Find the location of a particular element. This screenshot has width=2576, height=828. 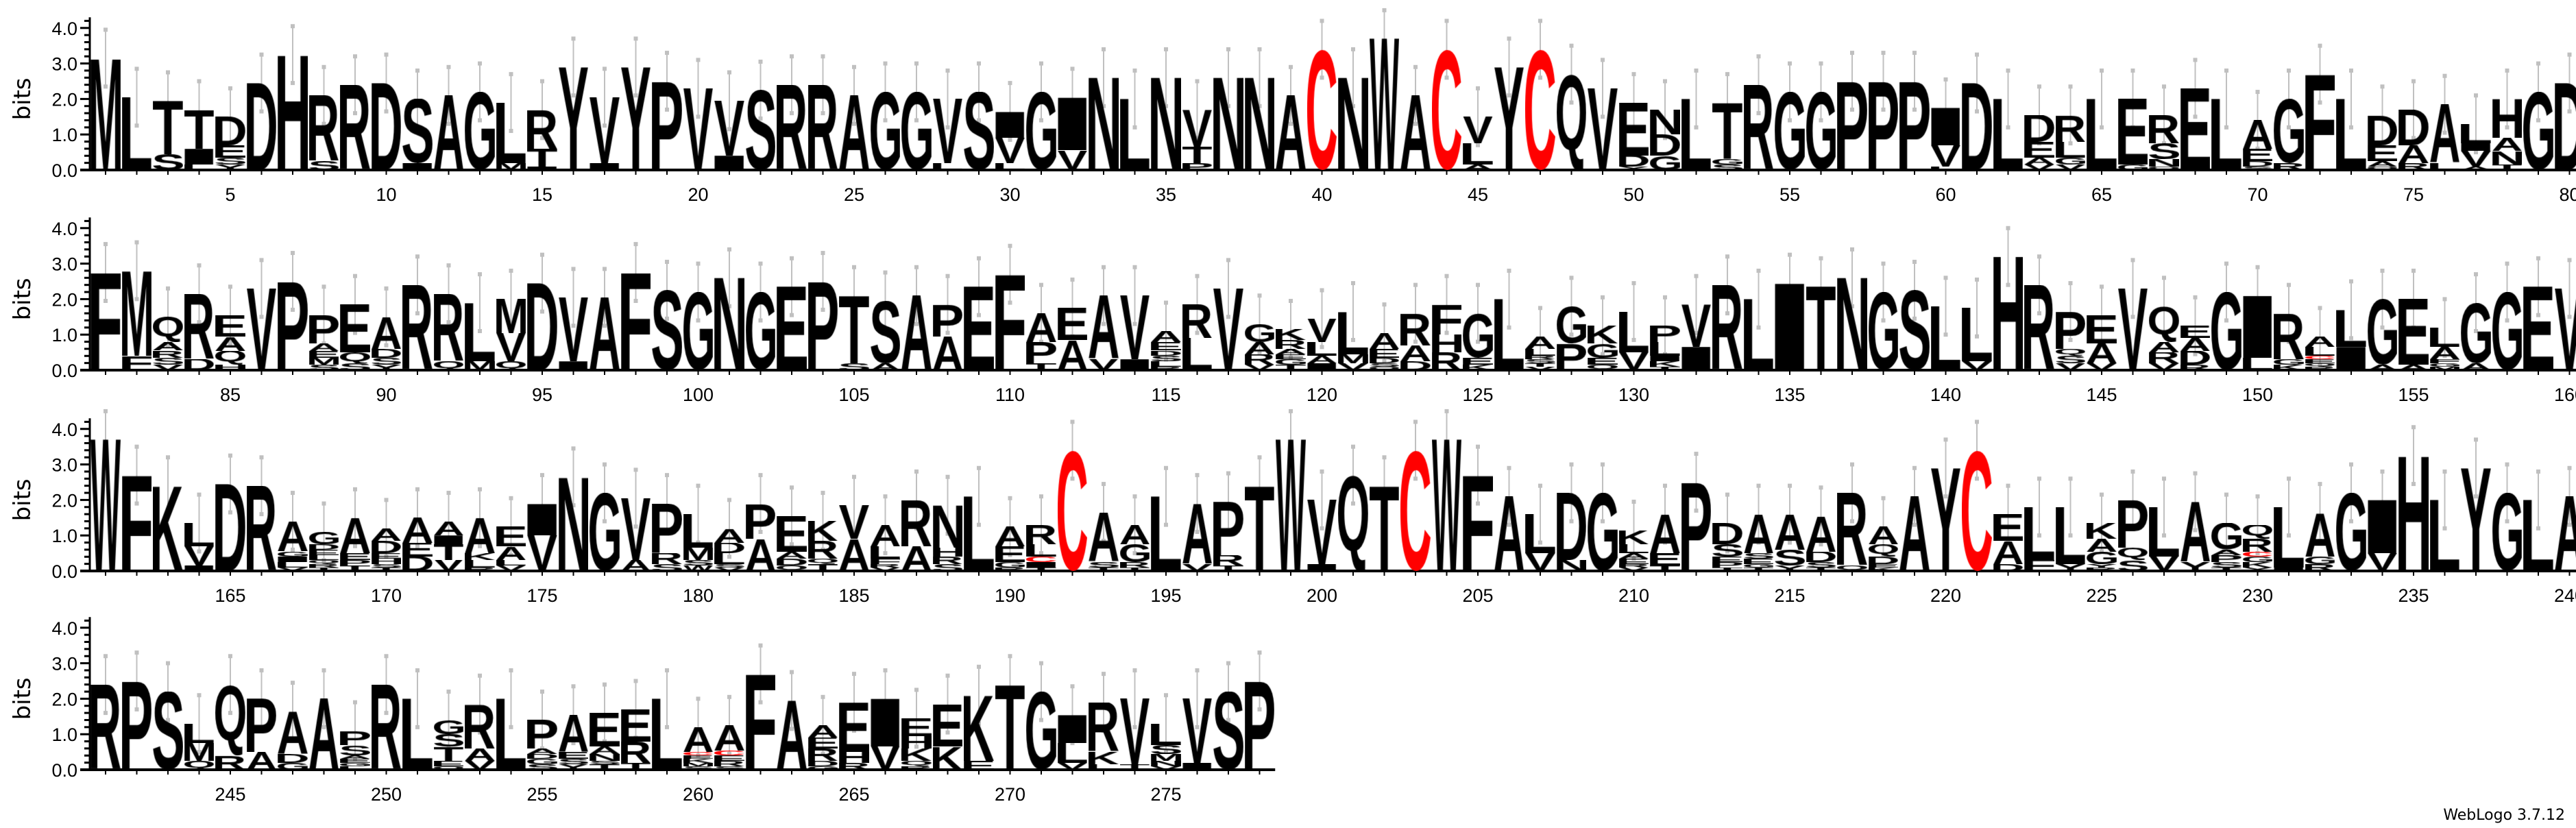

x-tick-label: 110 is located at coordinates (1010, 395).